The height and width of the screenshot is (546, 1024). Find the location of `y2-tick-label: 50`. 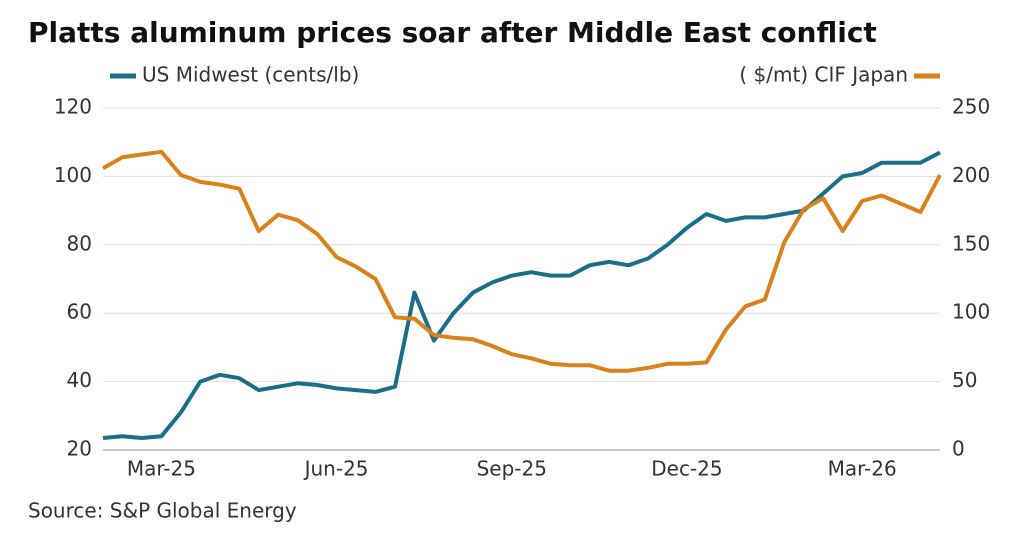

y2-tick-label: 50 is located at coordinates (964, 380).